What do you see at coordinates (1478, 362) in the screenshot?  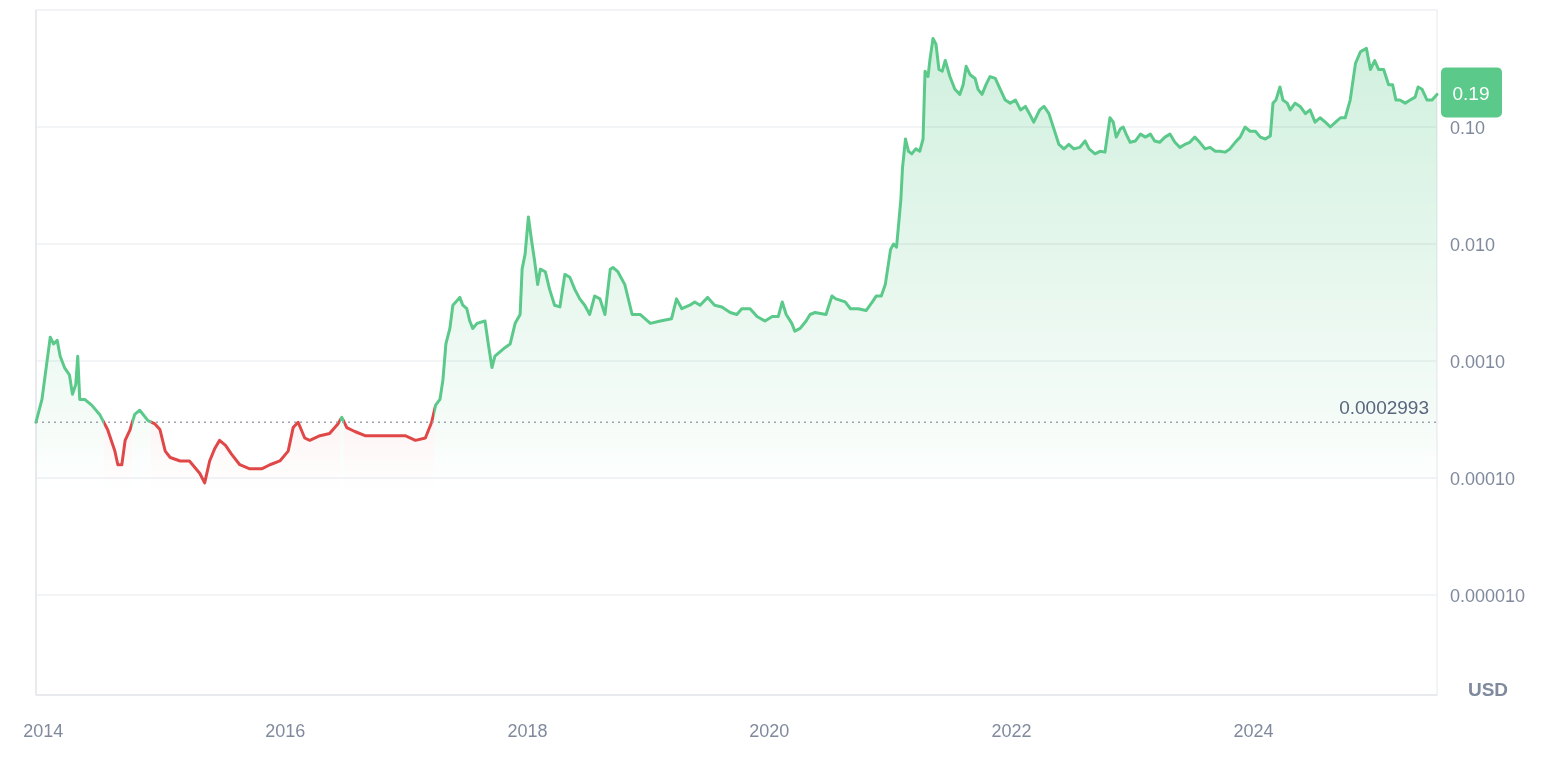 I see `y-tick-label: 0.0010` at bounding box center [1478, 362].